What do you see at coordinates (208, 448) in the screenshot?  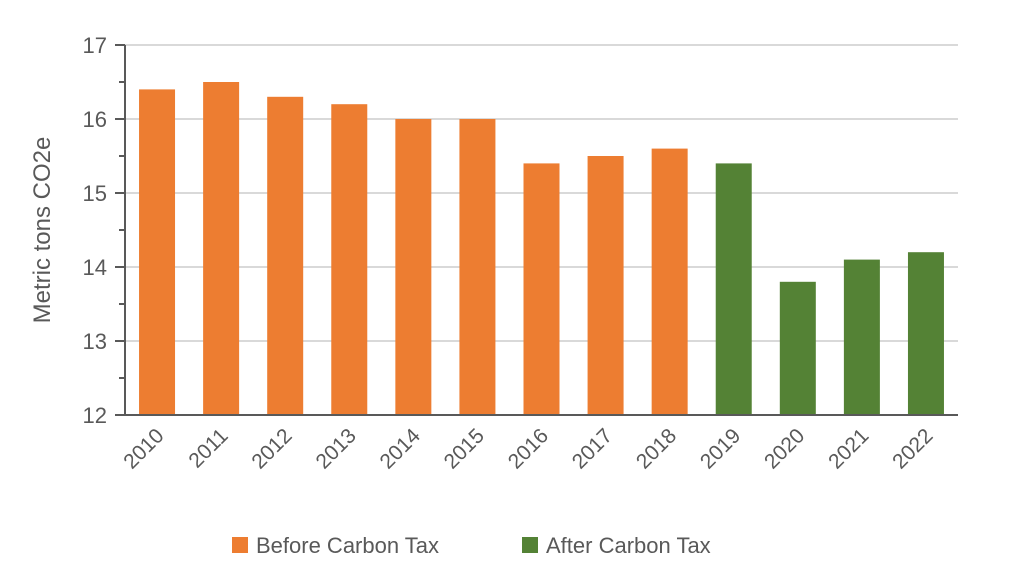 I see `x-tick-label: 2011` at bounding box center [208, 448].